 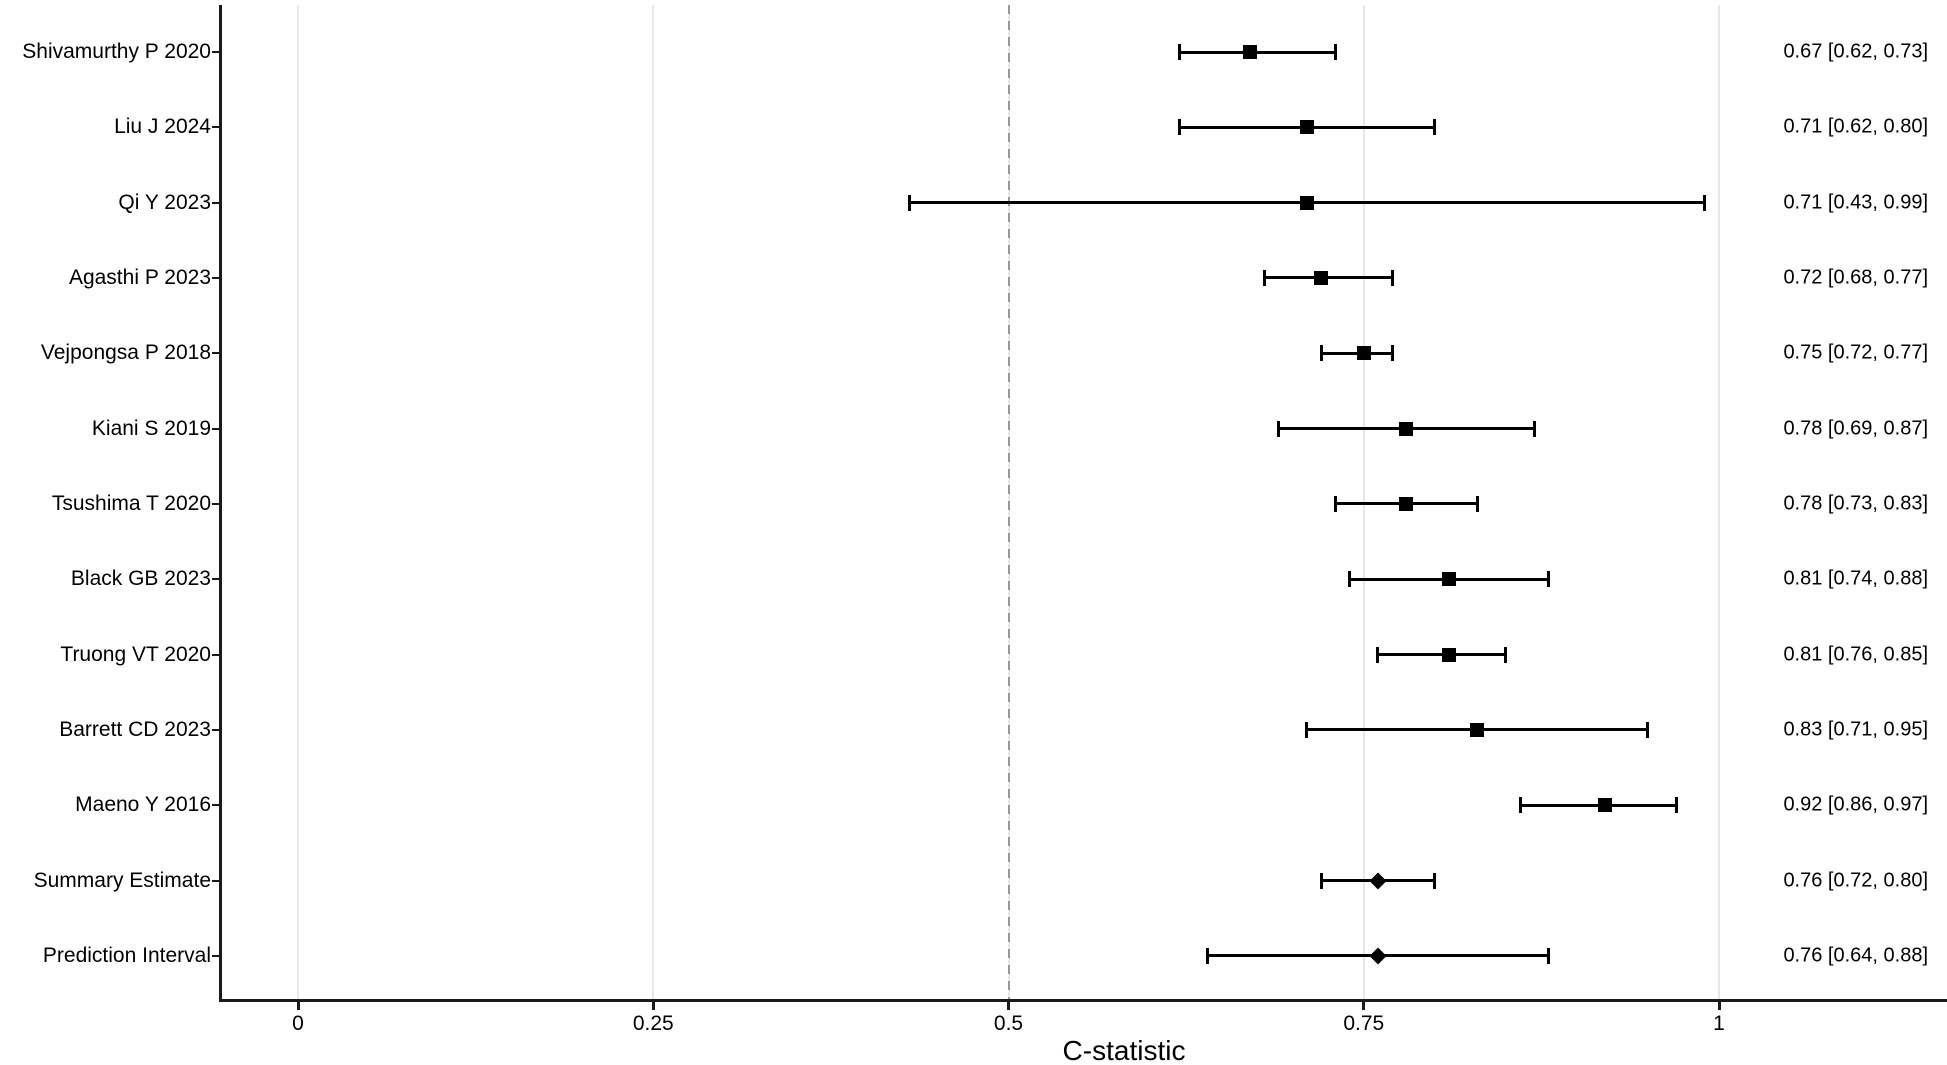 What do you see at coordinates (1855, 51) in the screenshot?
I see `estimate-value-label: 0.67 [0.62, 0.73]` at bounding box center [1855, 51].